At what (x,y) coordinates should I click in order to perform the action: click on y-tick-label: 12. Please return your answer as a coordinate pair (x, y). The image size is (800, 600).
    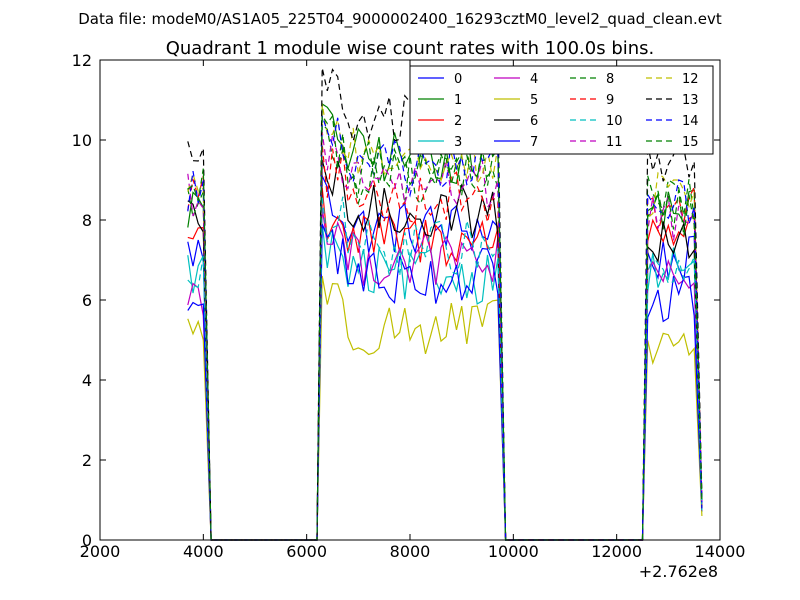
    Looking at the image, I should click on (82, 60).